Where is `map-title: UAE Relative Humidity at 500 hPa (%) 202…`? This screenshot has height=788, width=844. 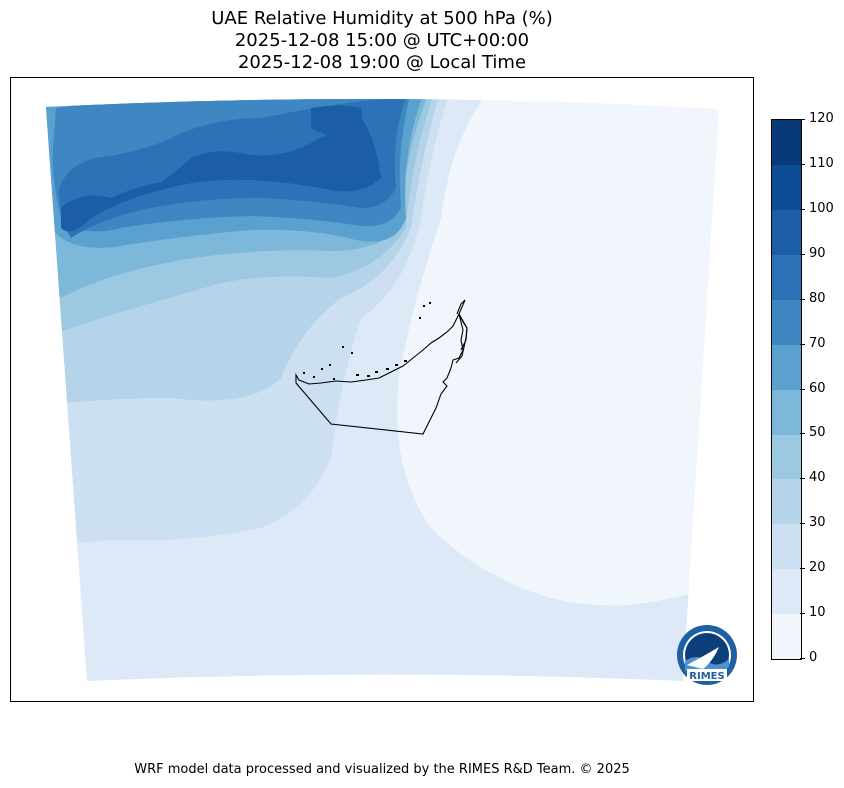 map-title: UAE Relative Humidity at 500 hPa (%) 202… is located at coordinates (382, 41).